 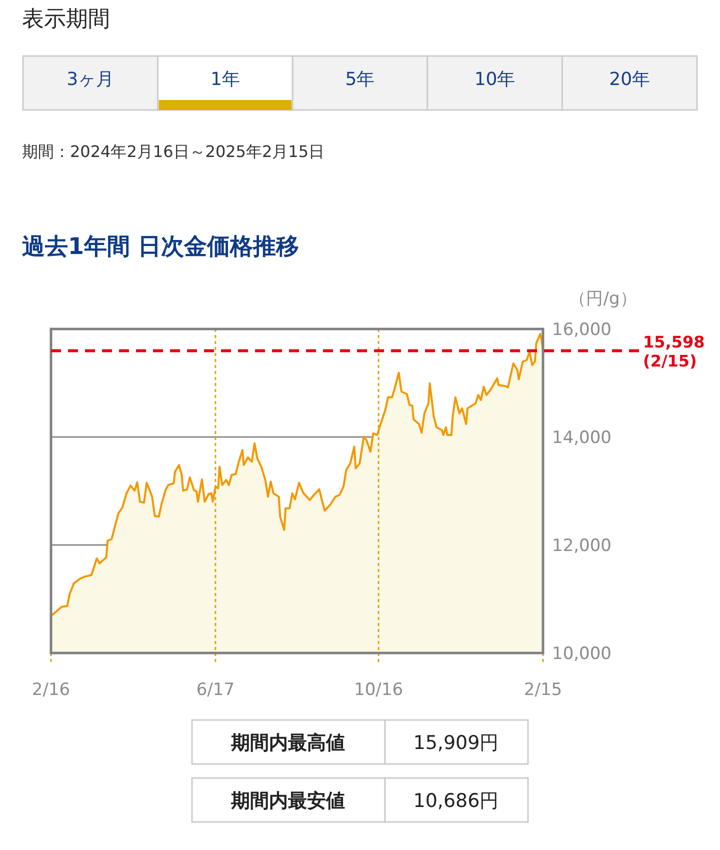 What do you see at coordinates (603, 299) in the screenshot?
I see `y-axis-title: （円/g）` at bounding box center [603, 299].